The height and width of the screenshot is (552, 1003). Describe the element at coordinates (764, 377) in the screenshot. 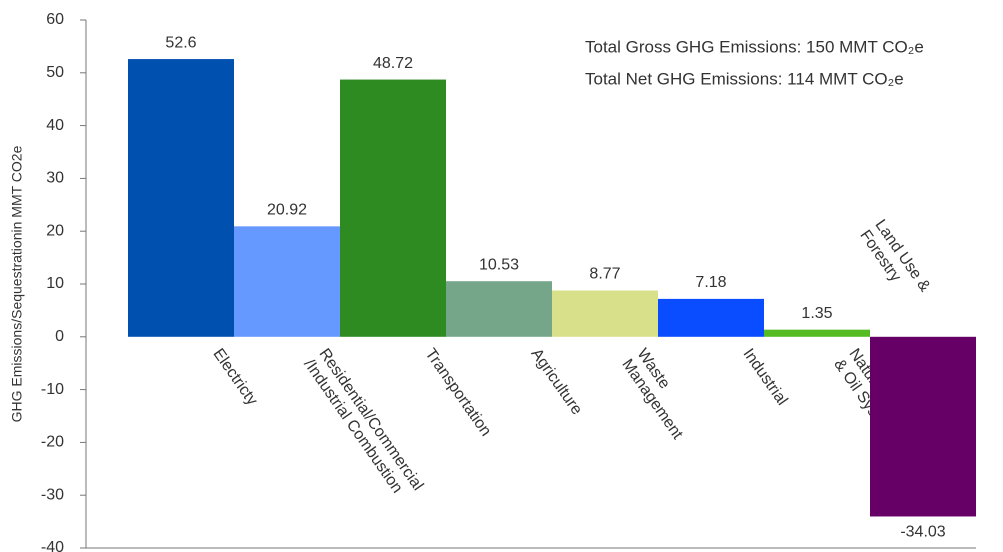

I see `x-tick-label: Industrial` at that location.